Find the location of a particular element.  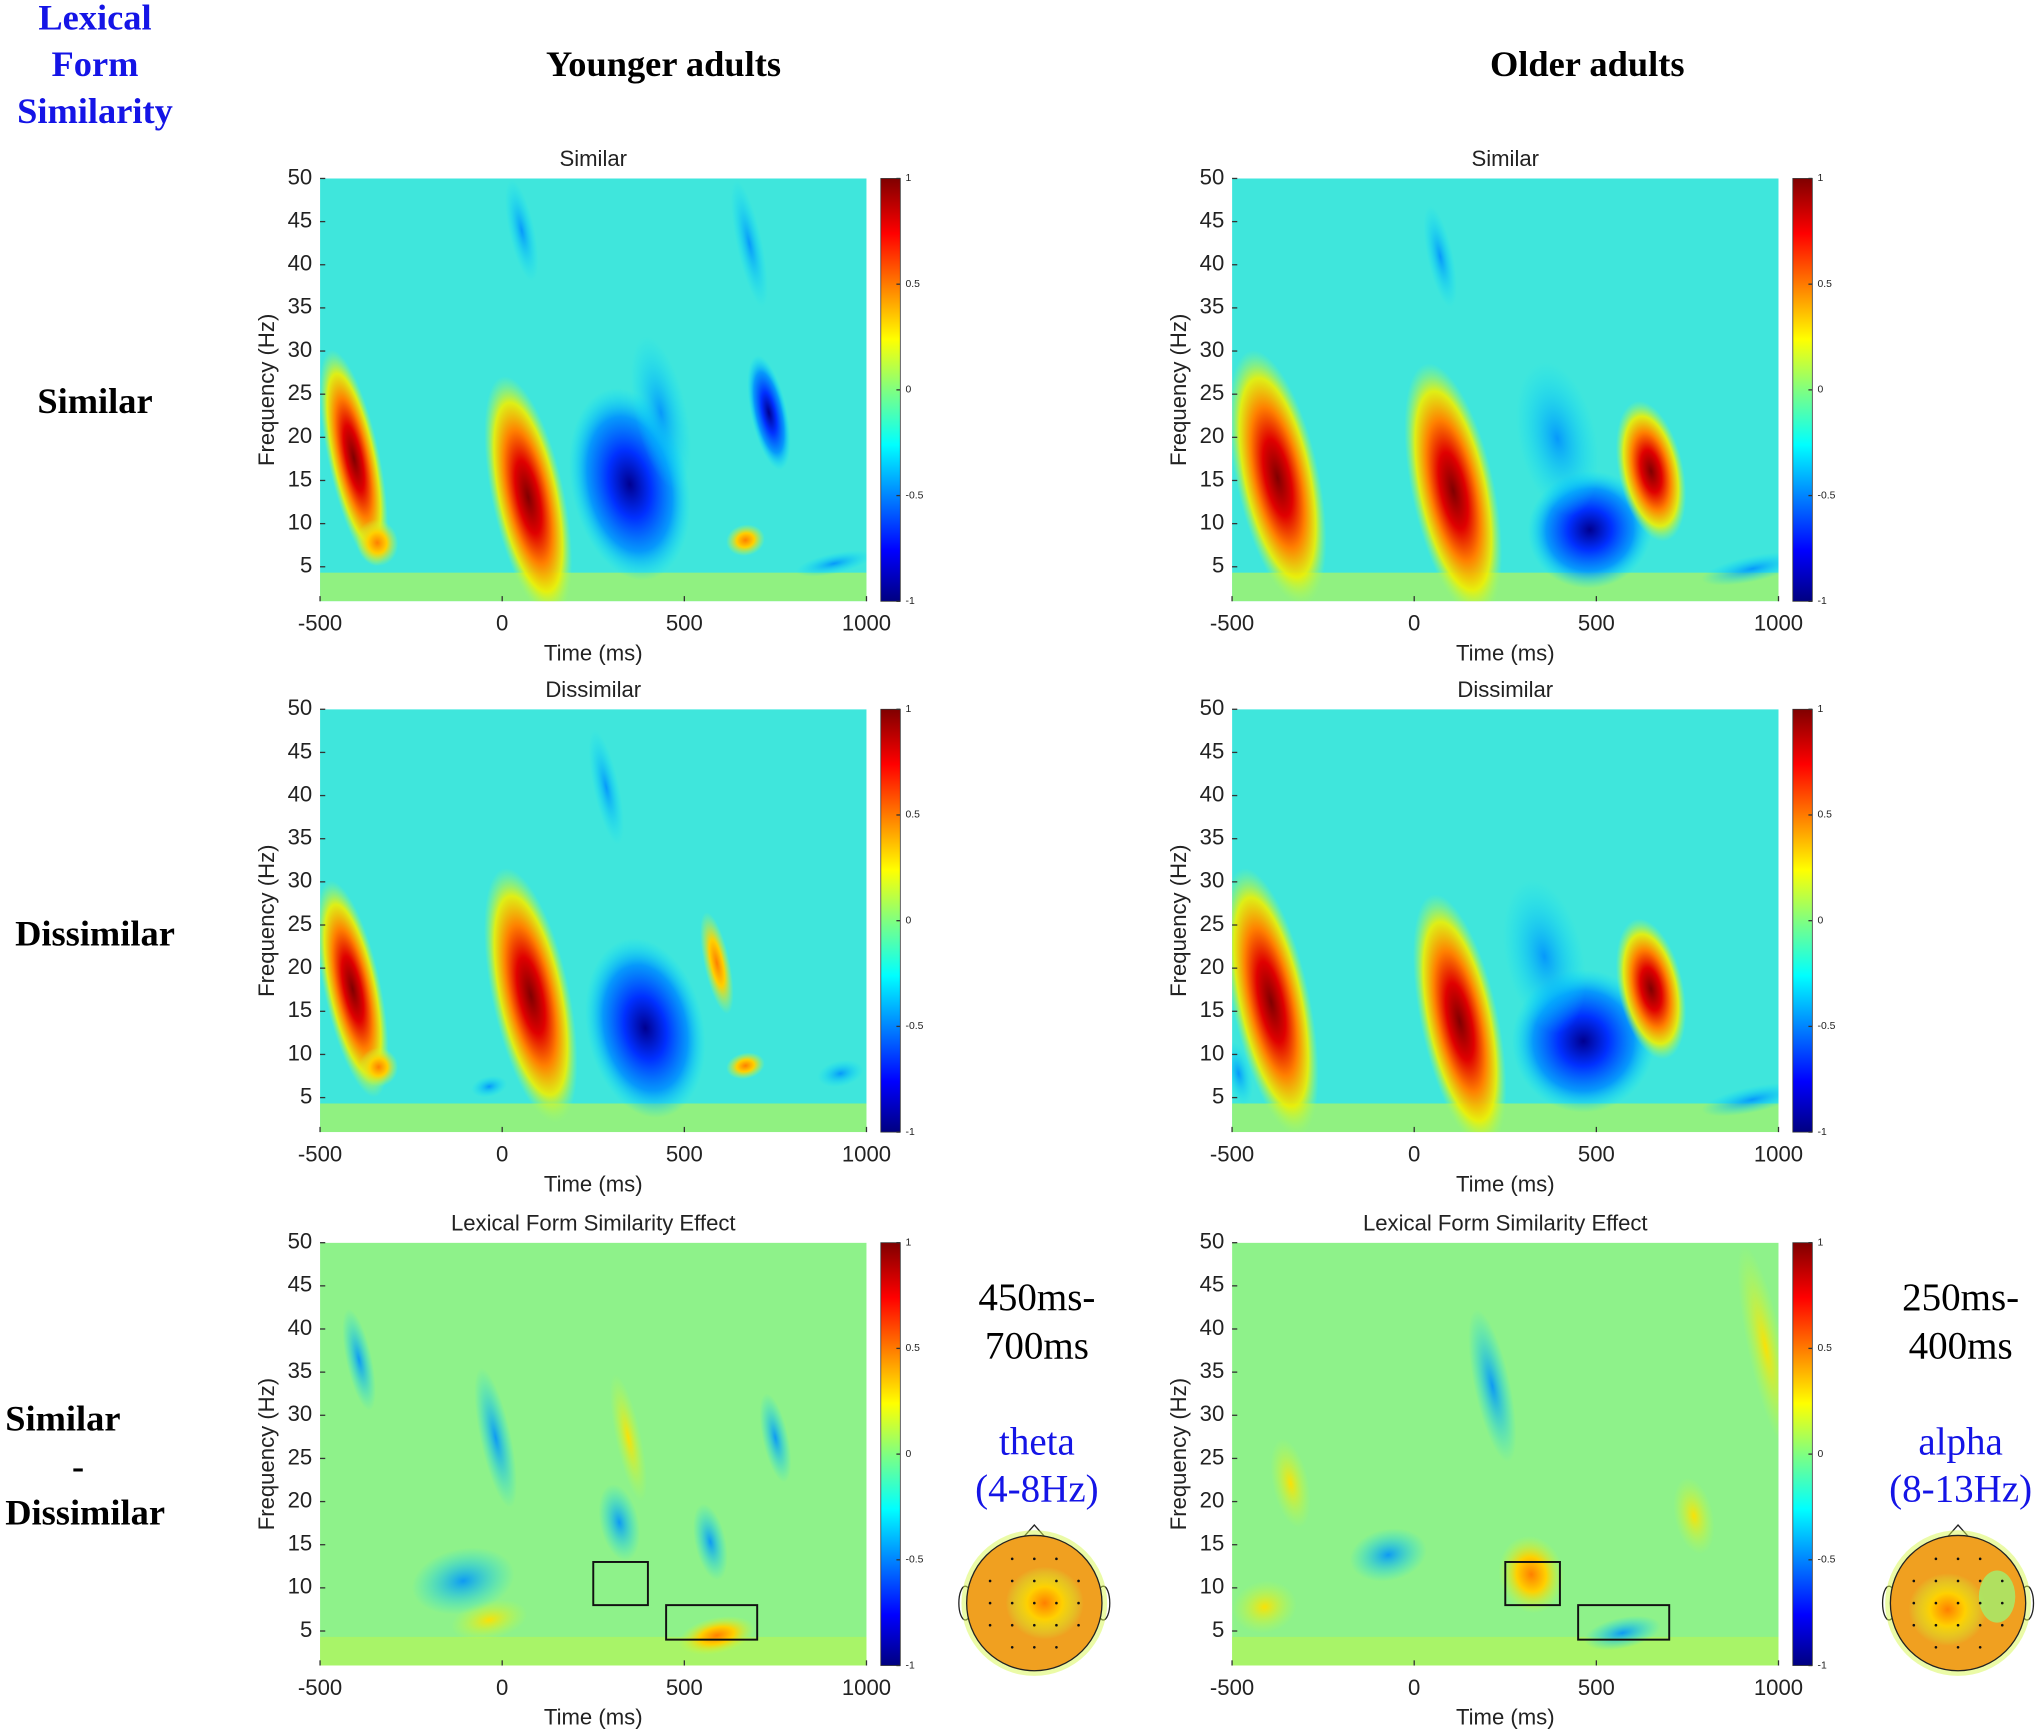

y-tick-label: 15 is located at coordinates (300, 478).